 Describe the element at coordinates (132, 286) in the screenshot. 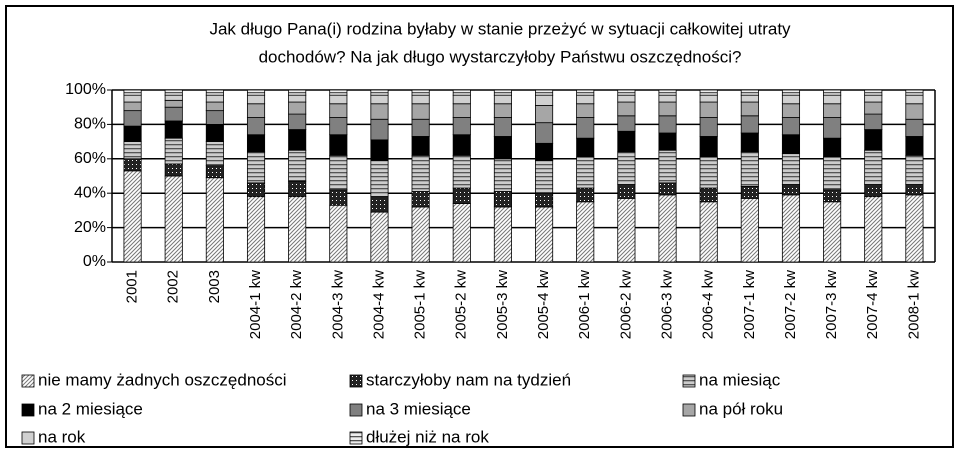

I see `x-tick-label: 2001` at that location.